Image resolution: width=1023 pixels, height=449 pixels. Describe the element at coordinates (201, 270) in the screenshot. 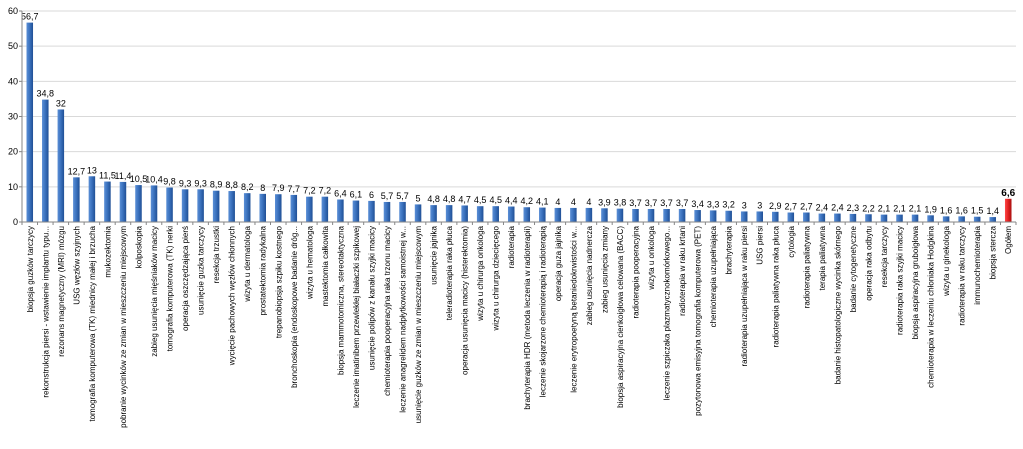

I see `x-tick-label: usunięcie guzka tarczycy` at that location.